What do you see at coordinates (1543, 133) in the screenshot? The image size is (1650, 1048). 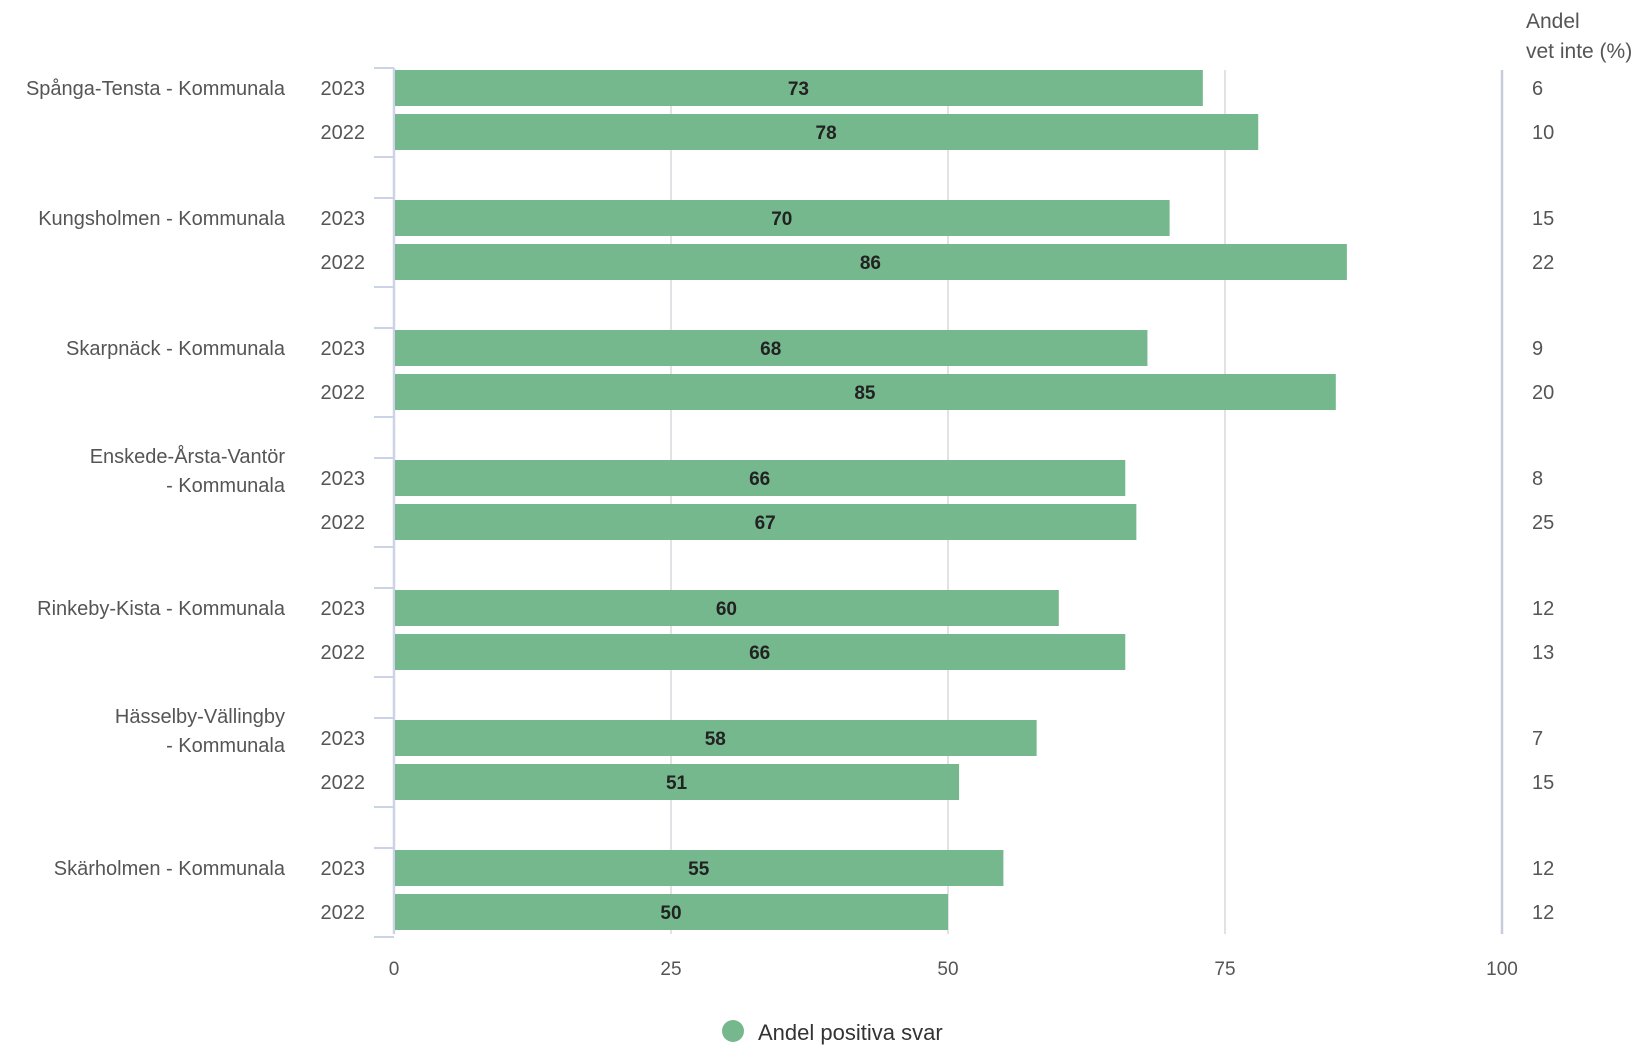 I see `vet-inte-value: 10` at bounding box center [1543, 133].